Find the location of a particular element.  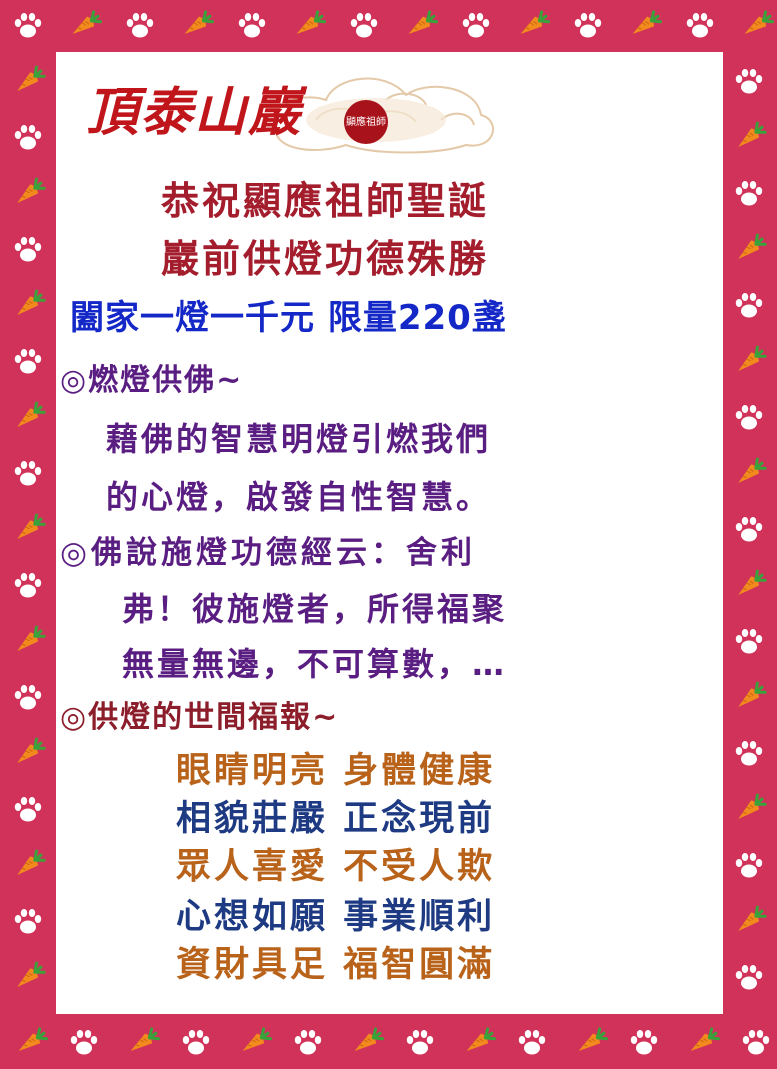

blessing-line-4: 心想如願 事業順利 is located at coordinates (336, 917).